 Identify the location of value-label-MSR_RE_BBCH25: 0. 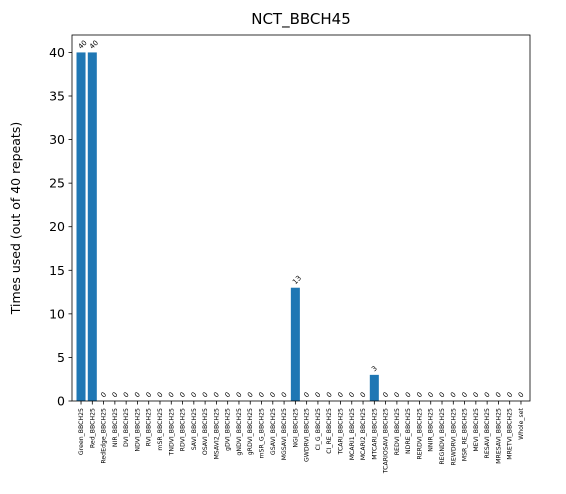
(464, 395).